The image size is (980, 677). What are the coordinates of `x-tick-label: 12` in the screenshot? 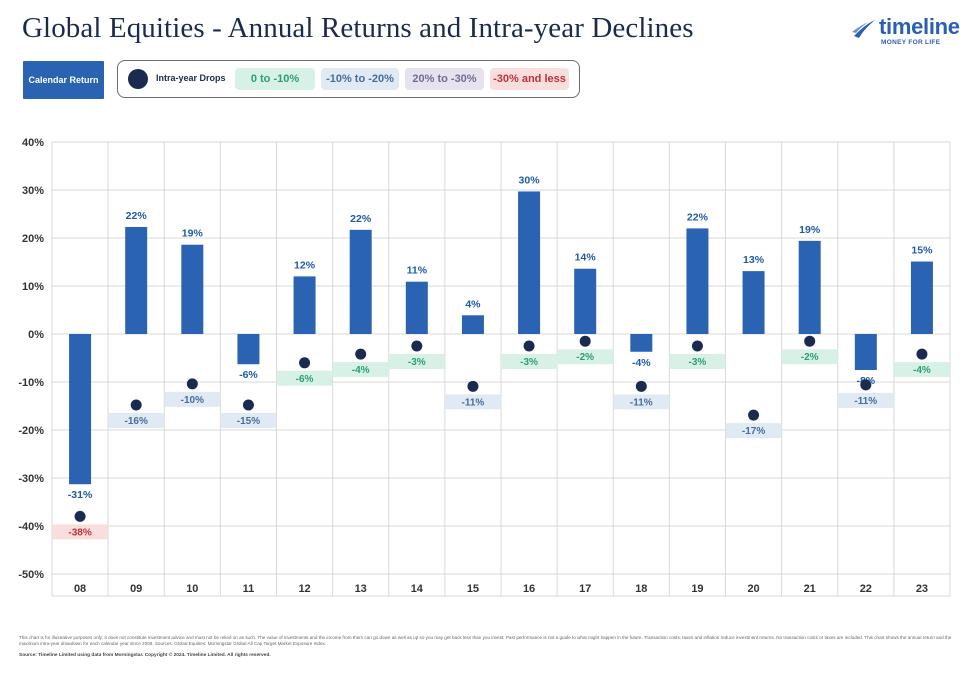 It's located at (304, 589).